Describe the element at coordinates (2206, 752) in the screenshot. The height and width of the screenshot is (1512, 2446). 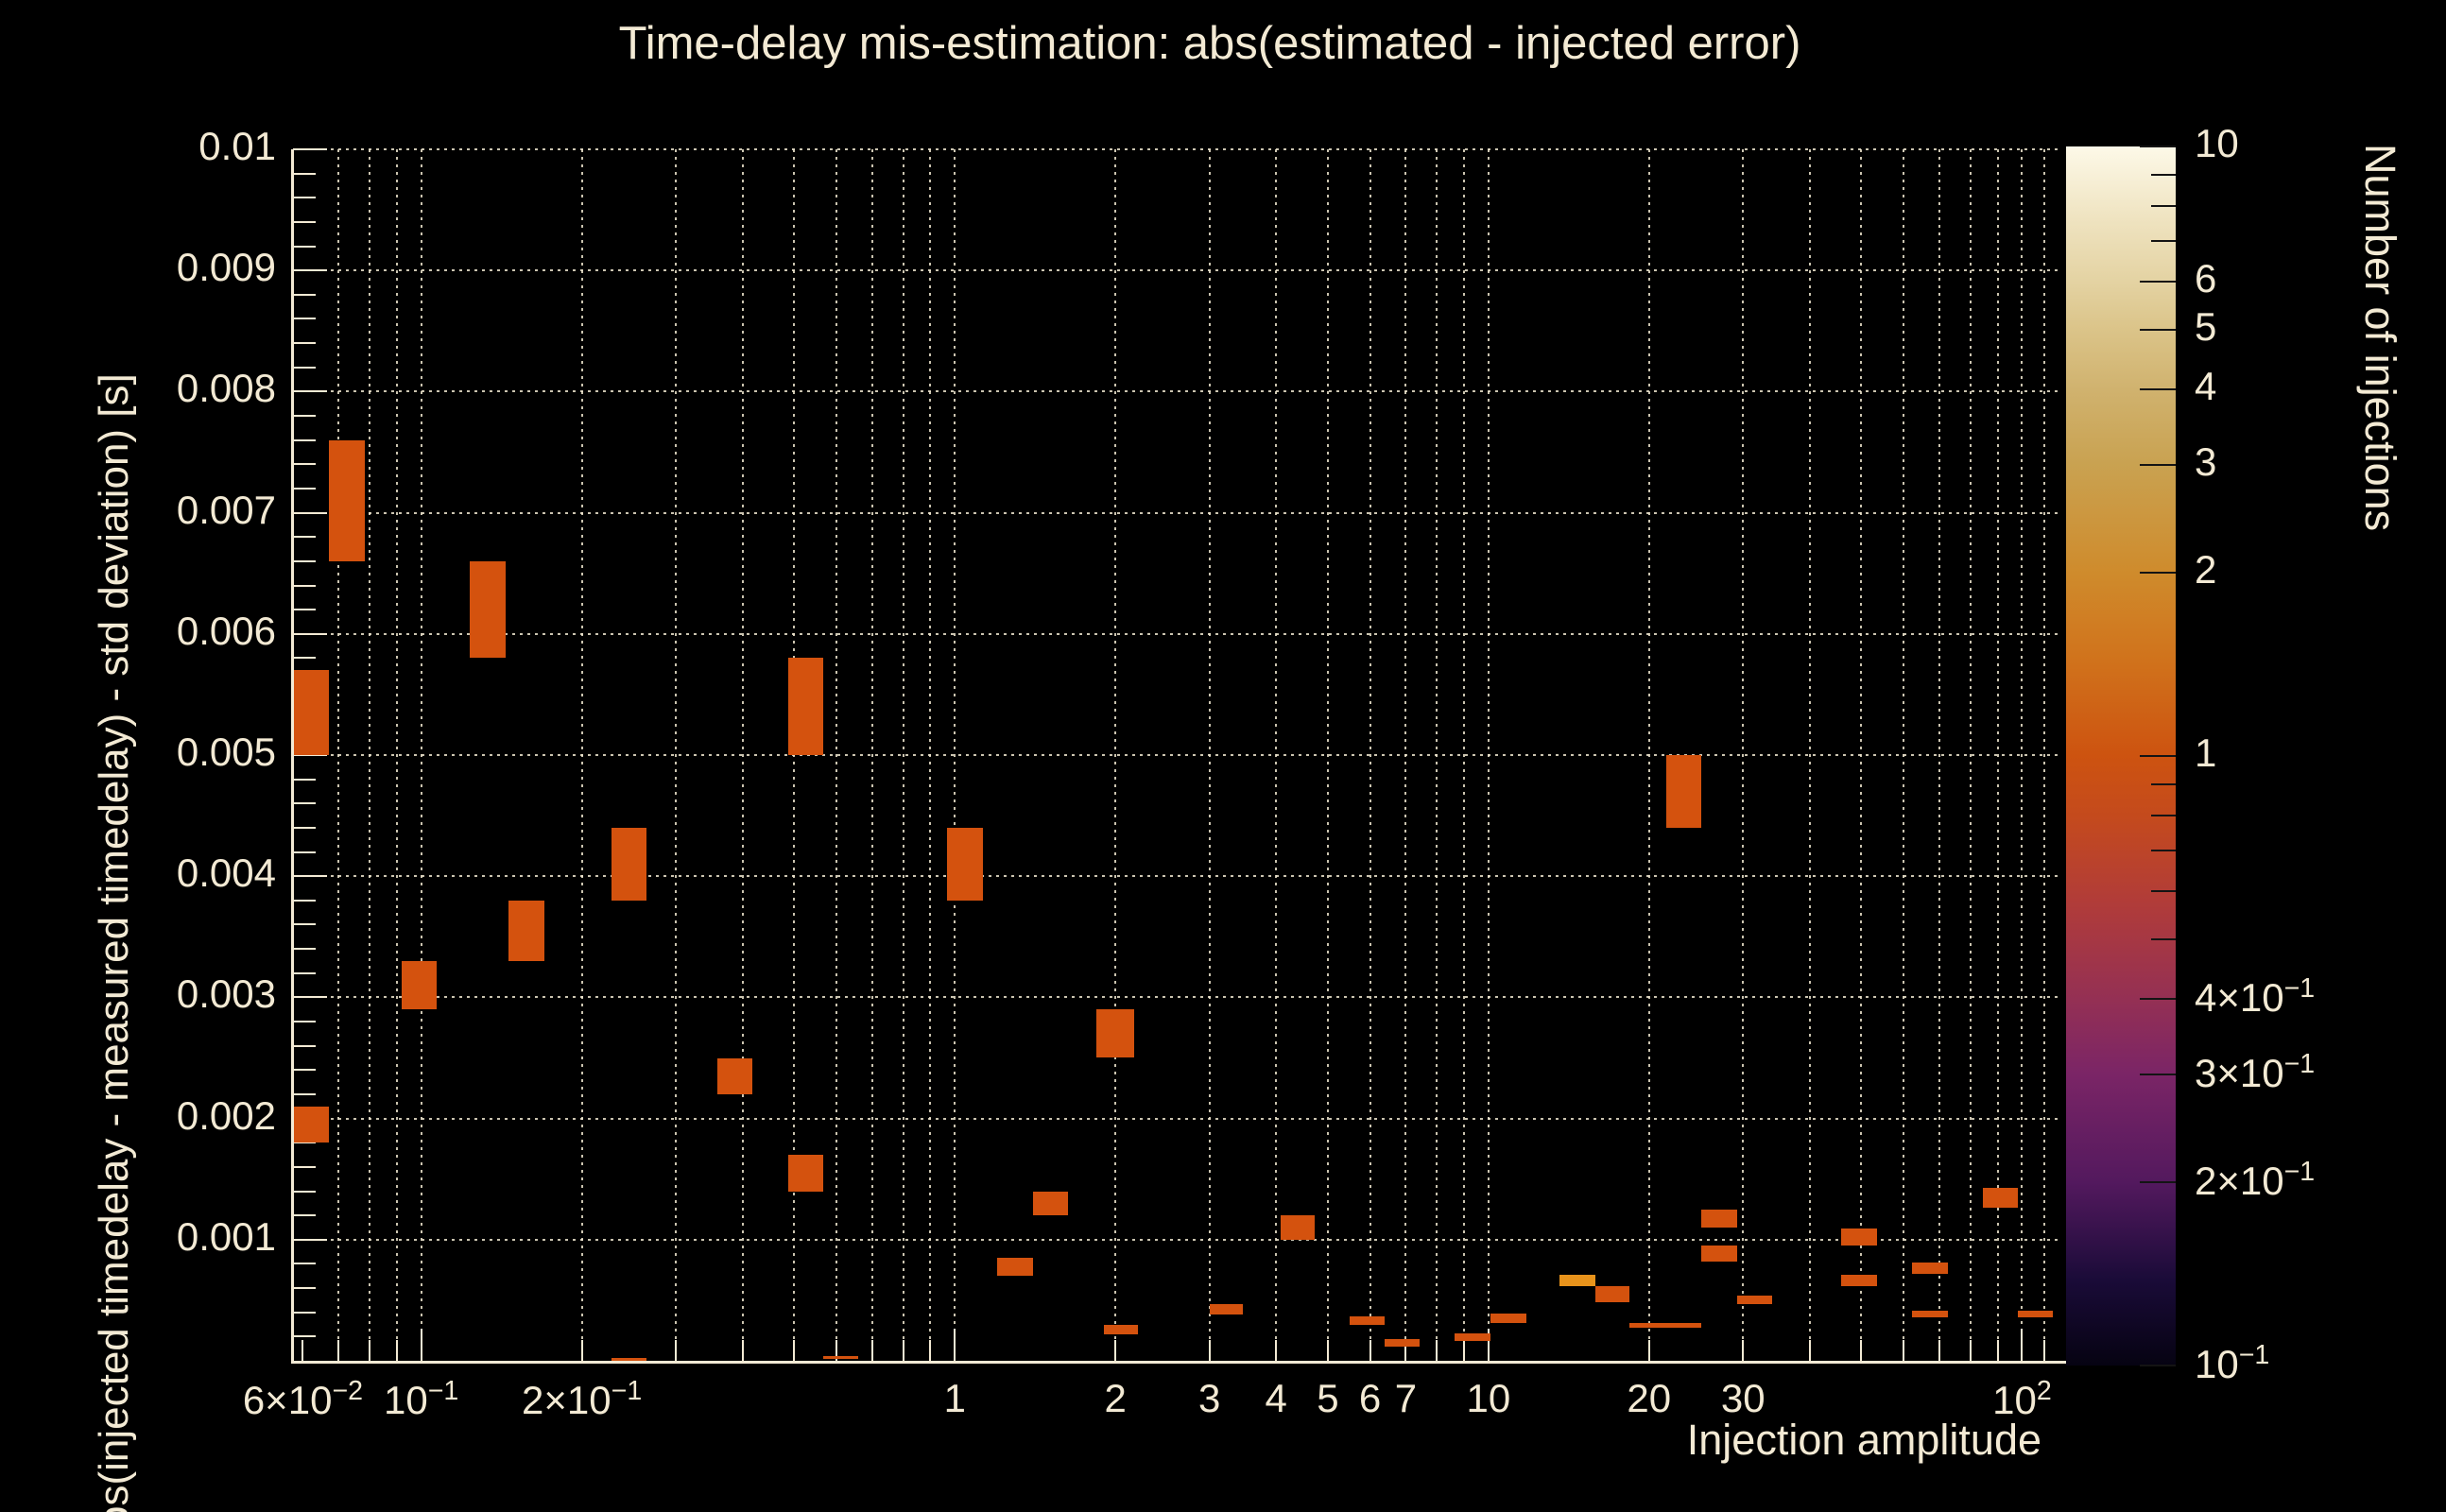
I see `colorbar-tick-label: 1` at that location.